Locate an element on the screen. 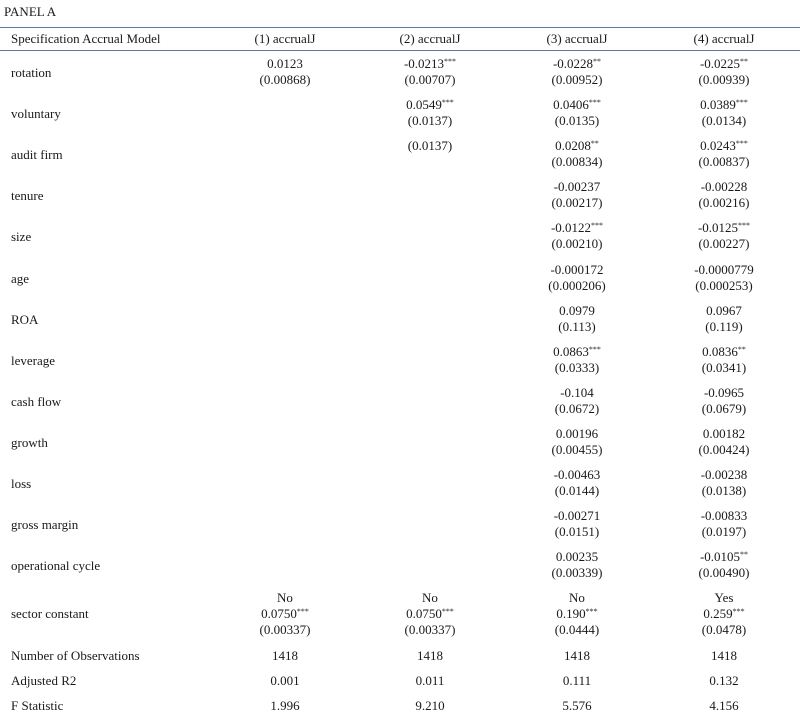  standard-error: (0.00707) is located at coordinates (430, 79).